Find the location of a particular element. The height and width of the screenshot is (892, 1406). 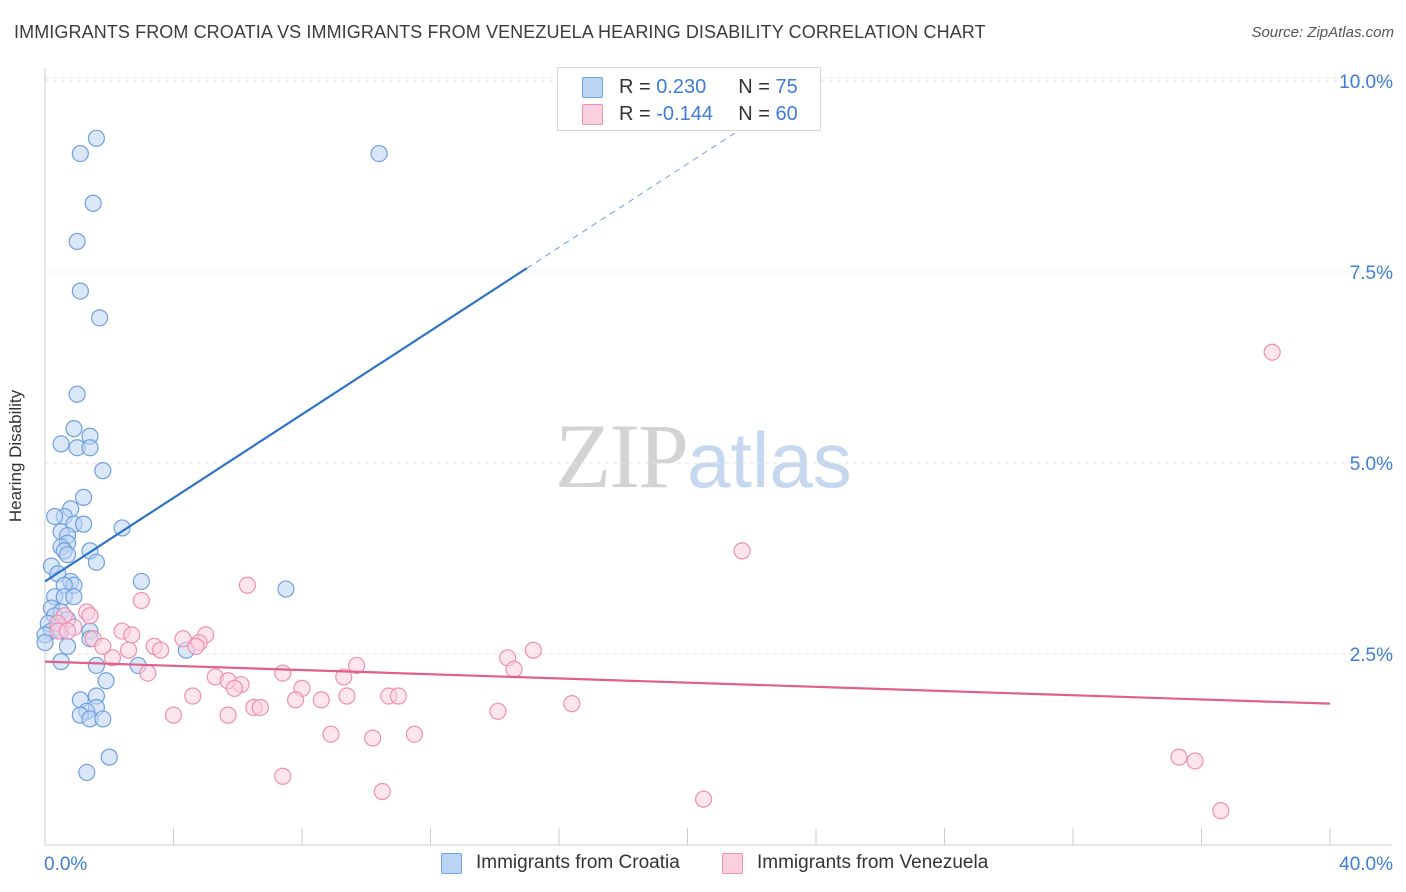

trend-croatia-extension is located at coordinates (652, 186).